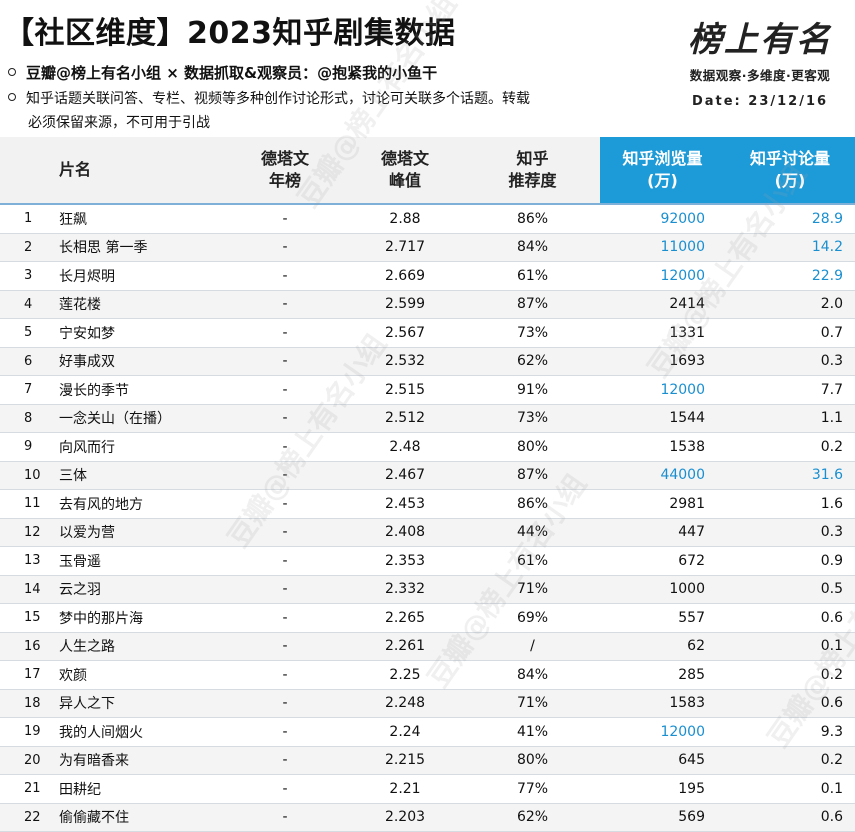  What do you see at coordinates (405, 304) in the screenshot?
I see `peak-cell: 2.599` at bounding box center [405, 304].